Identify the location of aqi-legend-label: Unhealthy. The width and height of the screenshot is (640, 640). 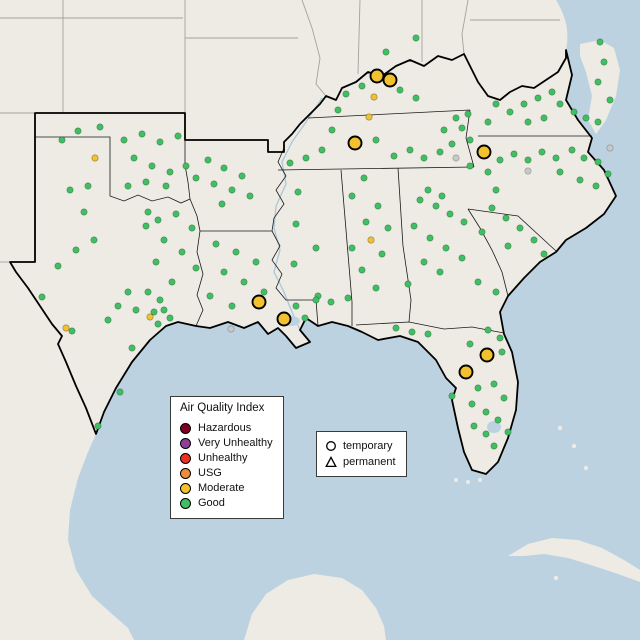
(223, 457).